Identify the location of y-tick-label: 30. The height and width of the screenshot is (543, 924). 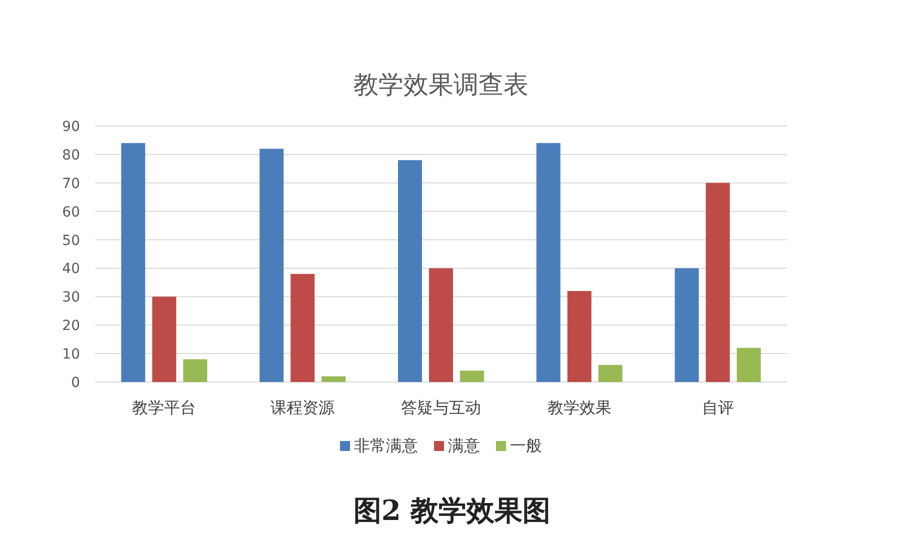
(71, 298).